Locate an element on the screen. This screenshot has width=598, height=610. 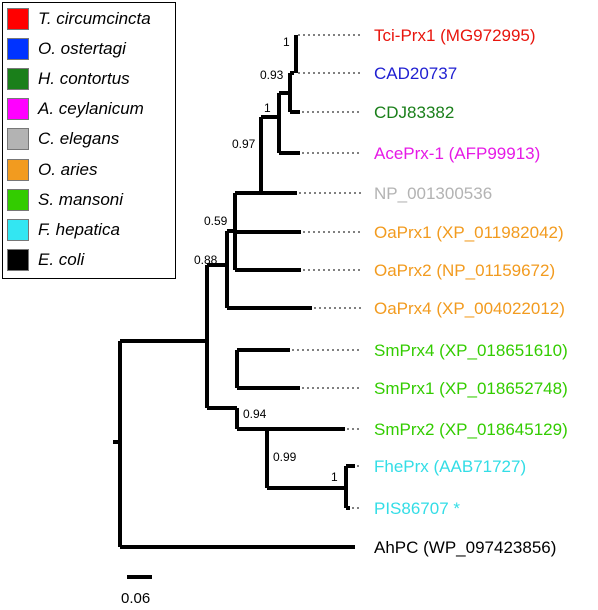
legend-label: A. ceylanicum is located at coordinates (91, 108).